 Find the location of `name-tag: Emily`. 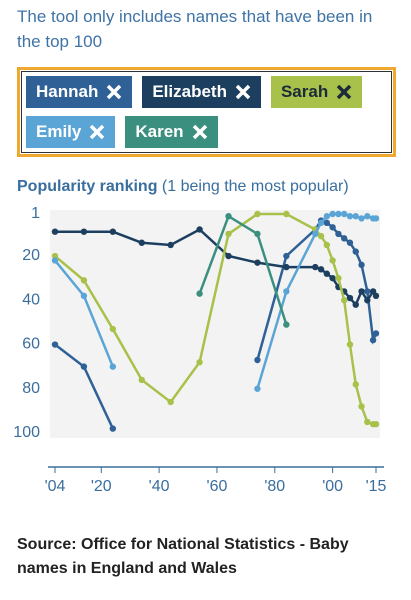

name-tag: Emily is located at coordinates (71, 132).